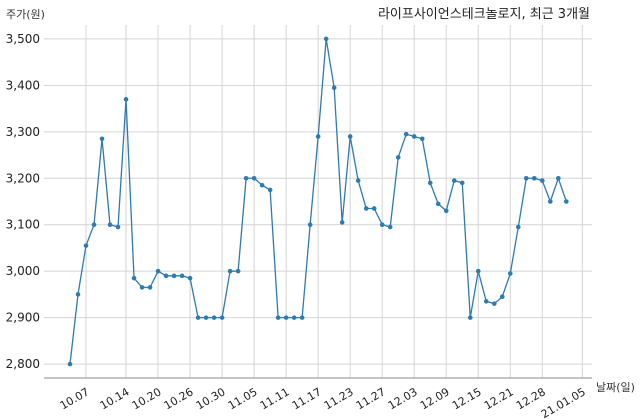  What do you see at coordinates (371, 398) in the screenshot?
I see `x-tick-label: 11.27` at bounding box center [371, 398].